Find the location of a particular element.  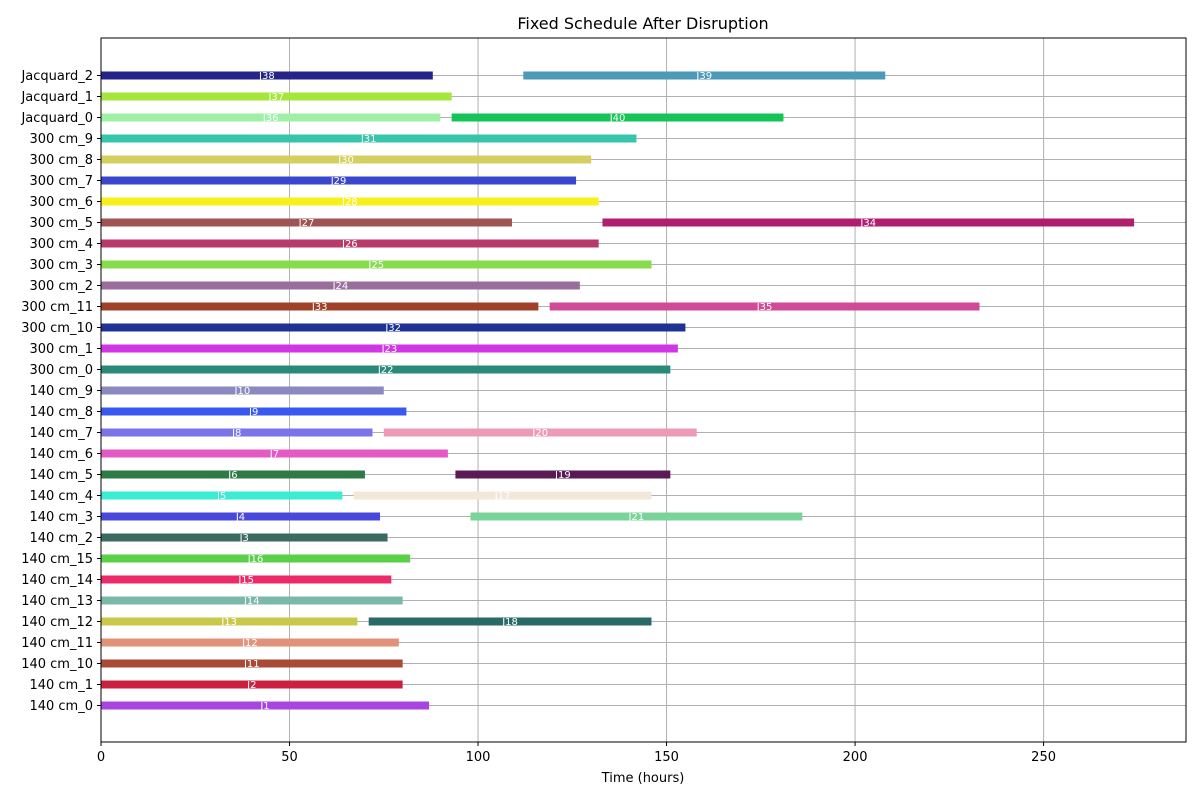

bar-label: J15 is located at coordinates (245, 580).